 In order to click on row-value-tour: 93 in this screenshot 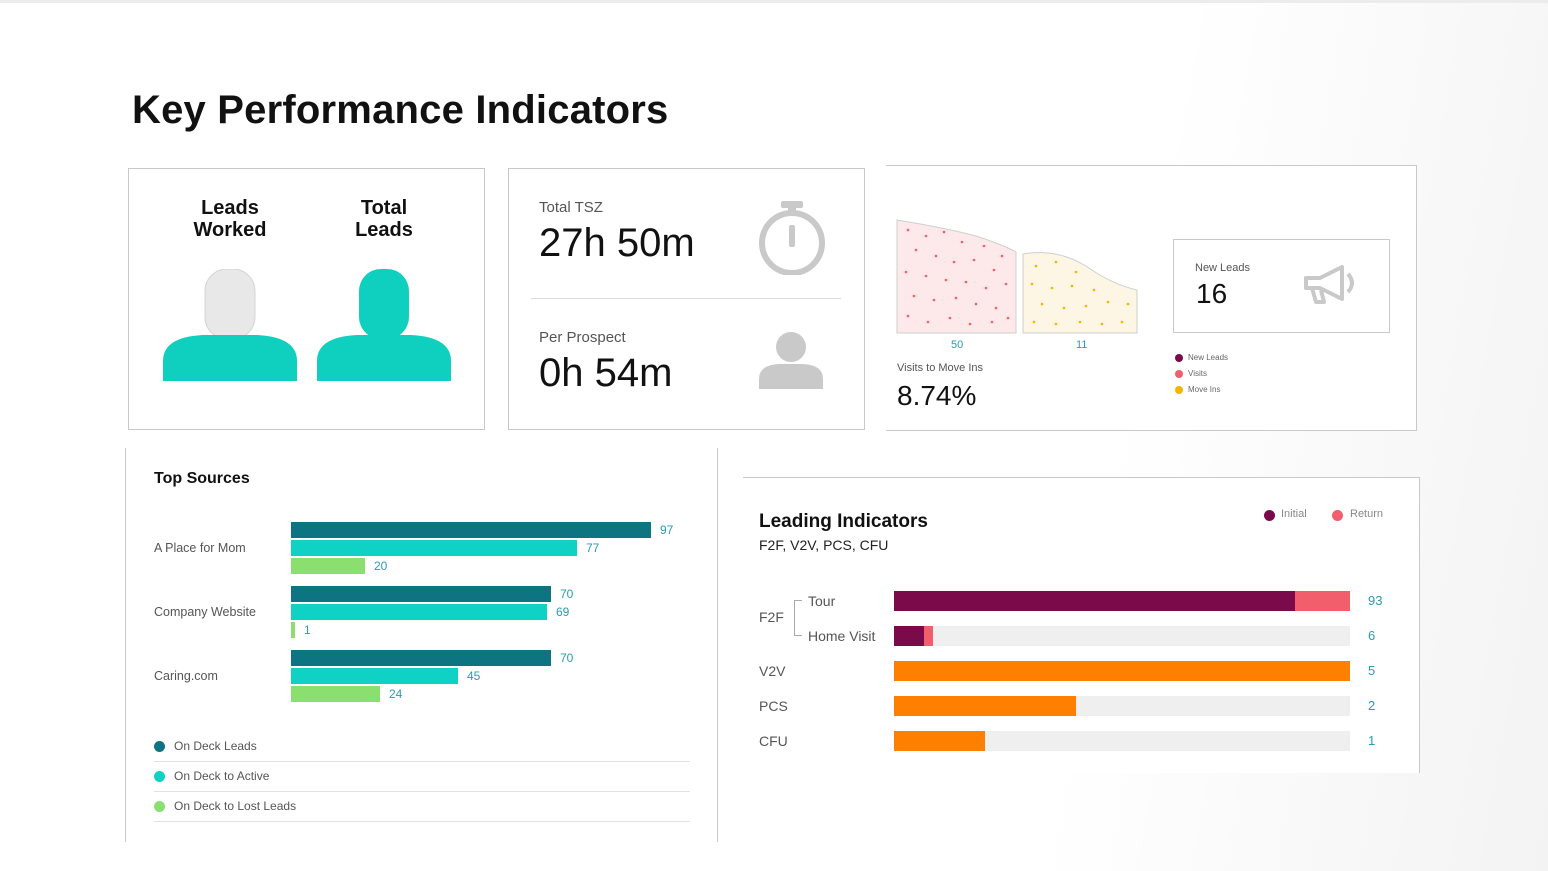, I will do `click(1375, 600)`.